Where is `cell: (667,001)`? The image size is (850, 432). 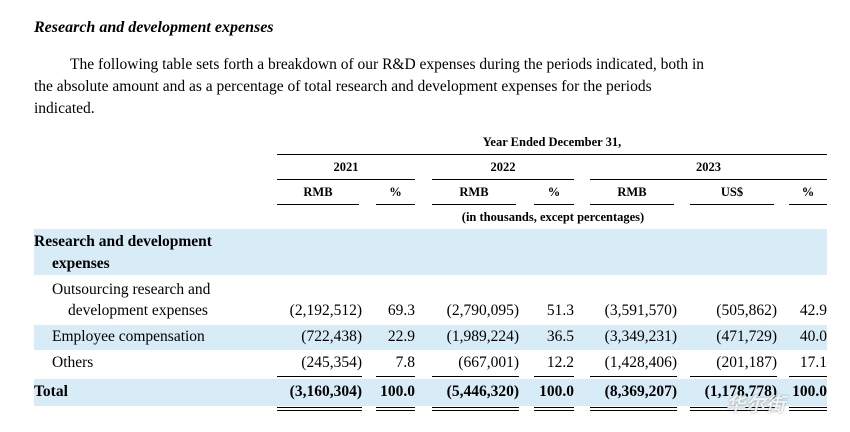 cell: (667,001) is located at coordinates (488, 362).